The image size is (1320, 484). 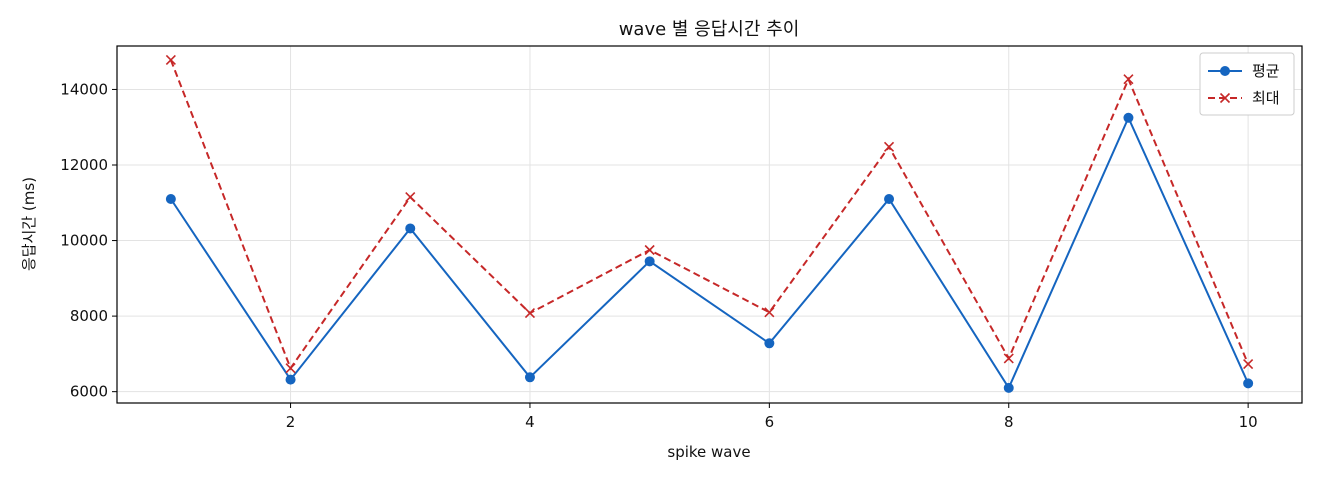 I want to click on y-tick-label: 6000, so click(x=89, y=392).